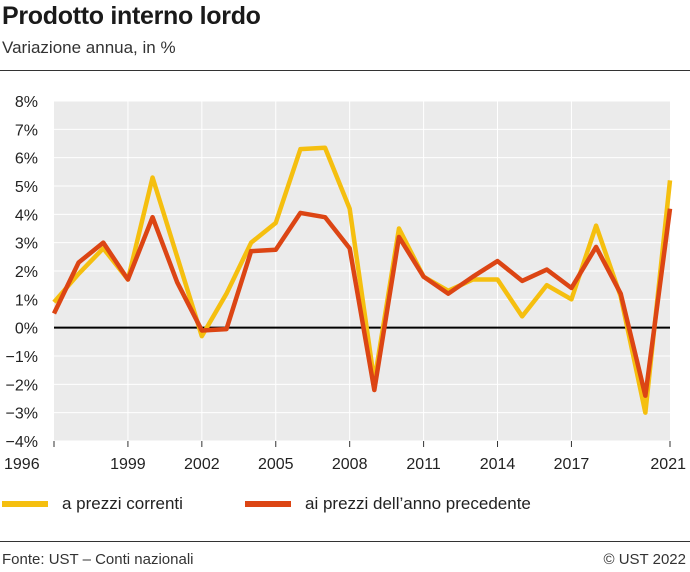 Image resolution: width=690 pixels, height=572 pixels. What do you see at coordinates (26, 215) in the screenshot?
I see `y-tick-label: 4%` at bounding box center [26, 215].